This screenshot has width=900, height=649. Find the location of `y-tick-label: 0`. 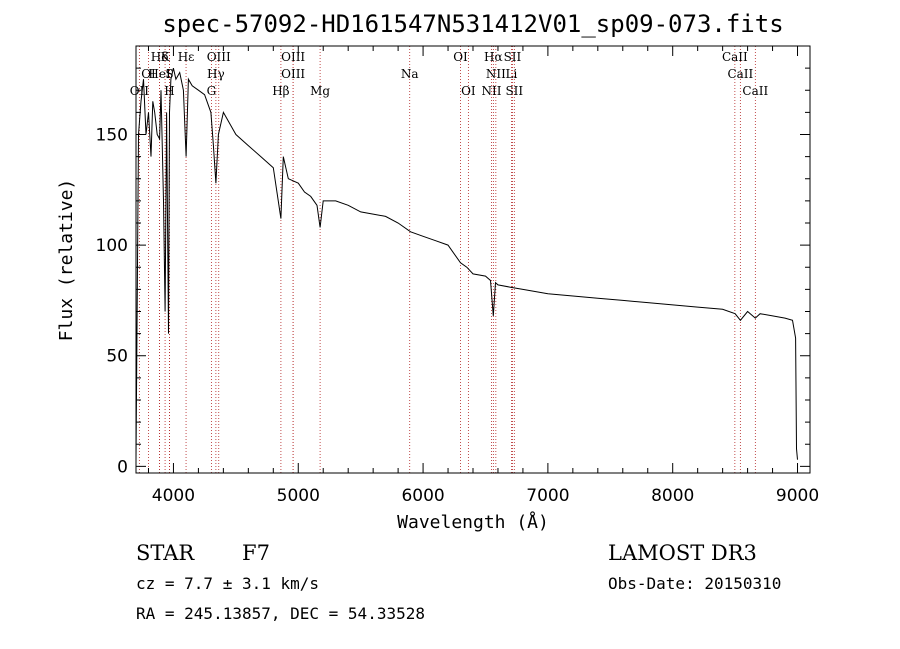

y-tick-label: 0 is located at coordinates (122, 467).